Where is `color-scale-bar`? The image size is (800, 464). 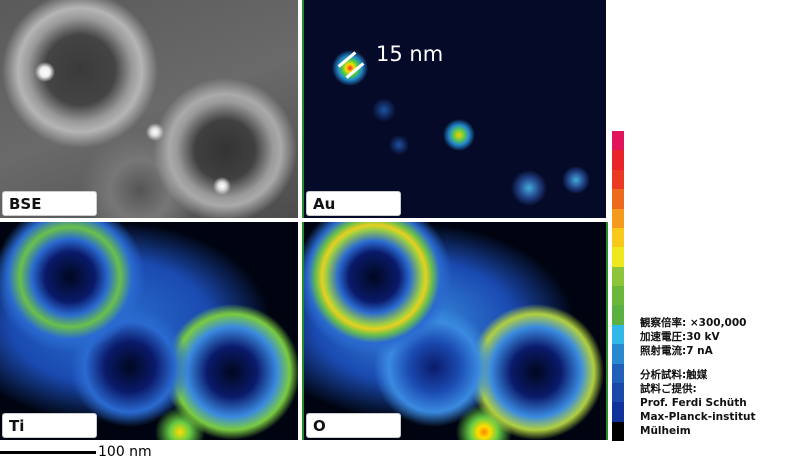
color-scale-bar is located at coordinates (618, 286).